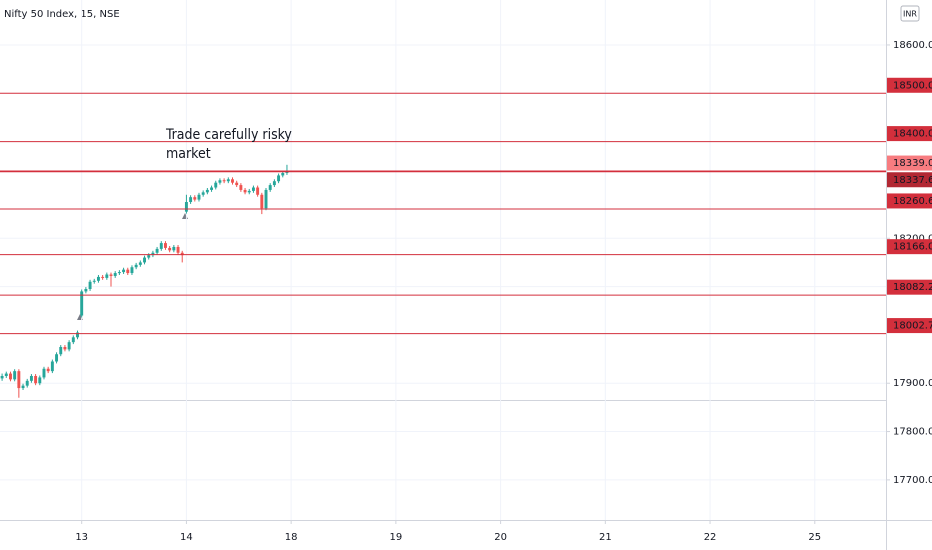  What do you see at coordinates (62, 14) in the screenshot?
I see `chart-title: Nifty 50 Index, 15, NSE` at bounding box center [62, 14].